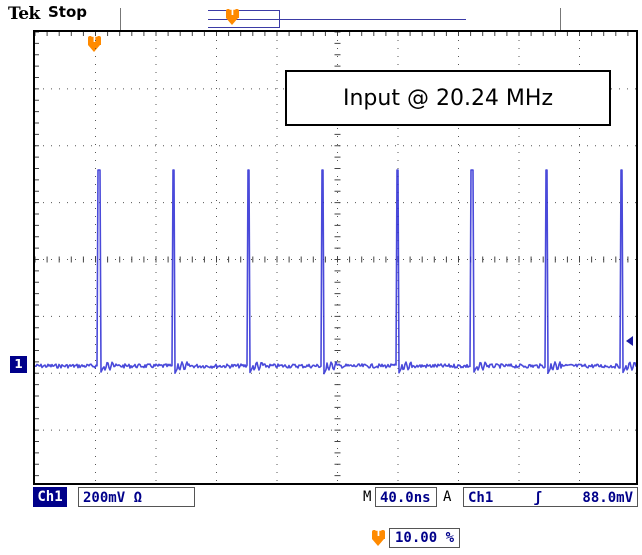  I want to click on trigger-source: Ch1, so click(481, 498).